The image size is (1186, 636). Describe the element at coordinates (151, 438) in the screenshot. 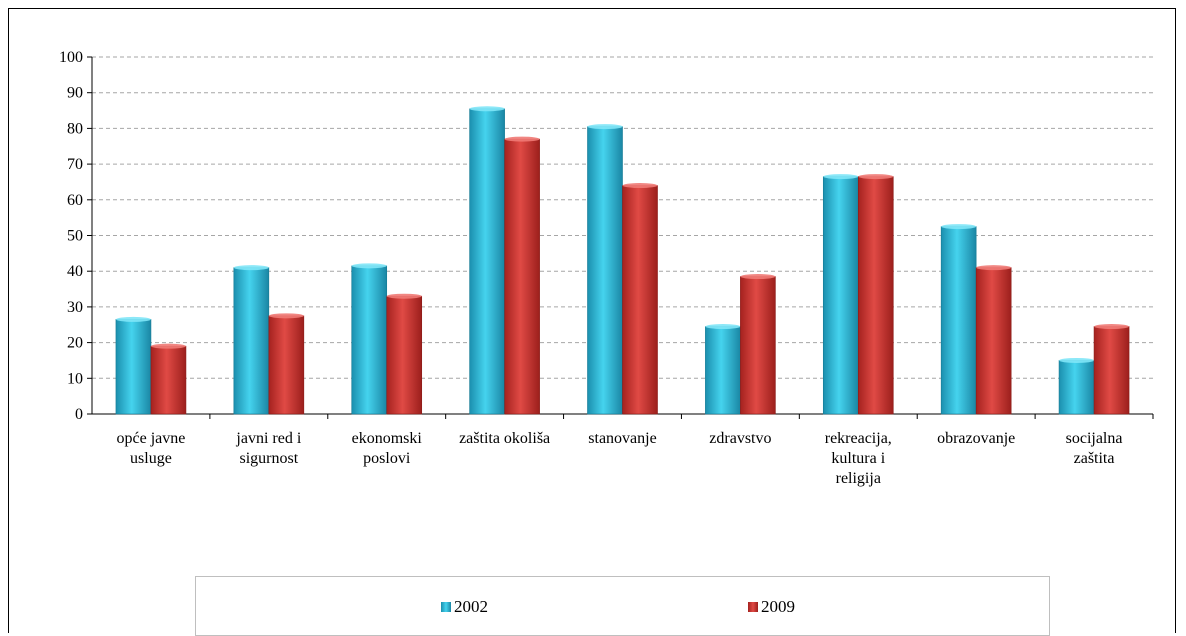

I see `x-category-label-line: opće javne` at that location.